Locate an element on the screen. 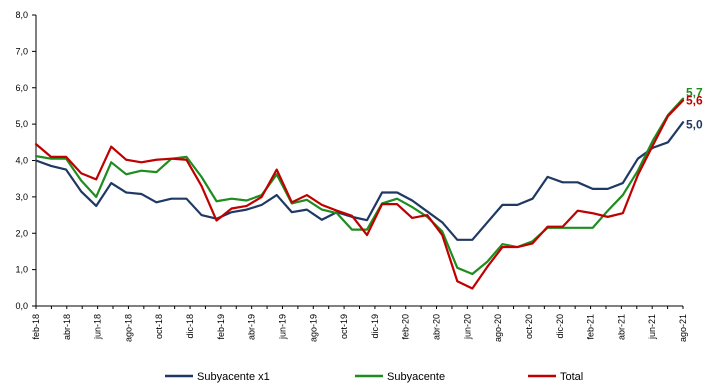 This screenshot has width=705, height=383. end-labels: 5,0 5,75,6 is located at coordinates (694, 109).